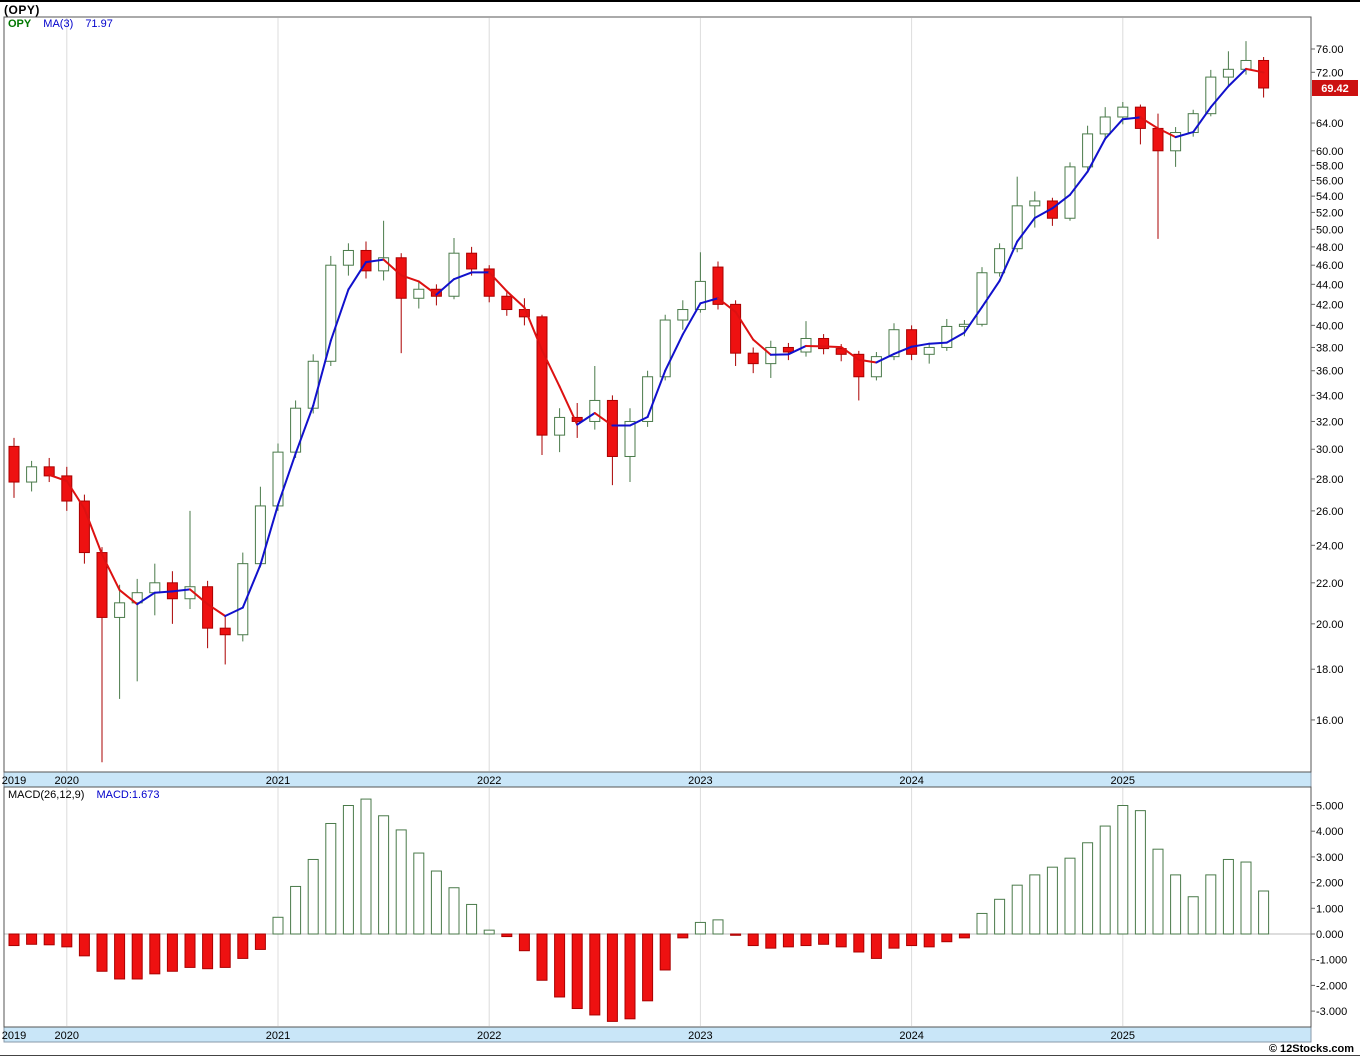 The height and width of the screenshot is (1056, 1360). What do you see at coordinates (1330, 305) in the screenshot?
I see `price-tick-label: 42.00` at bounding box center [1330, 305].